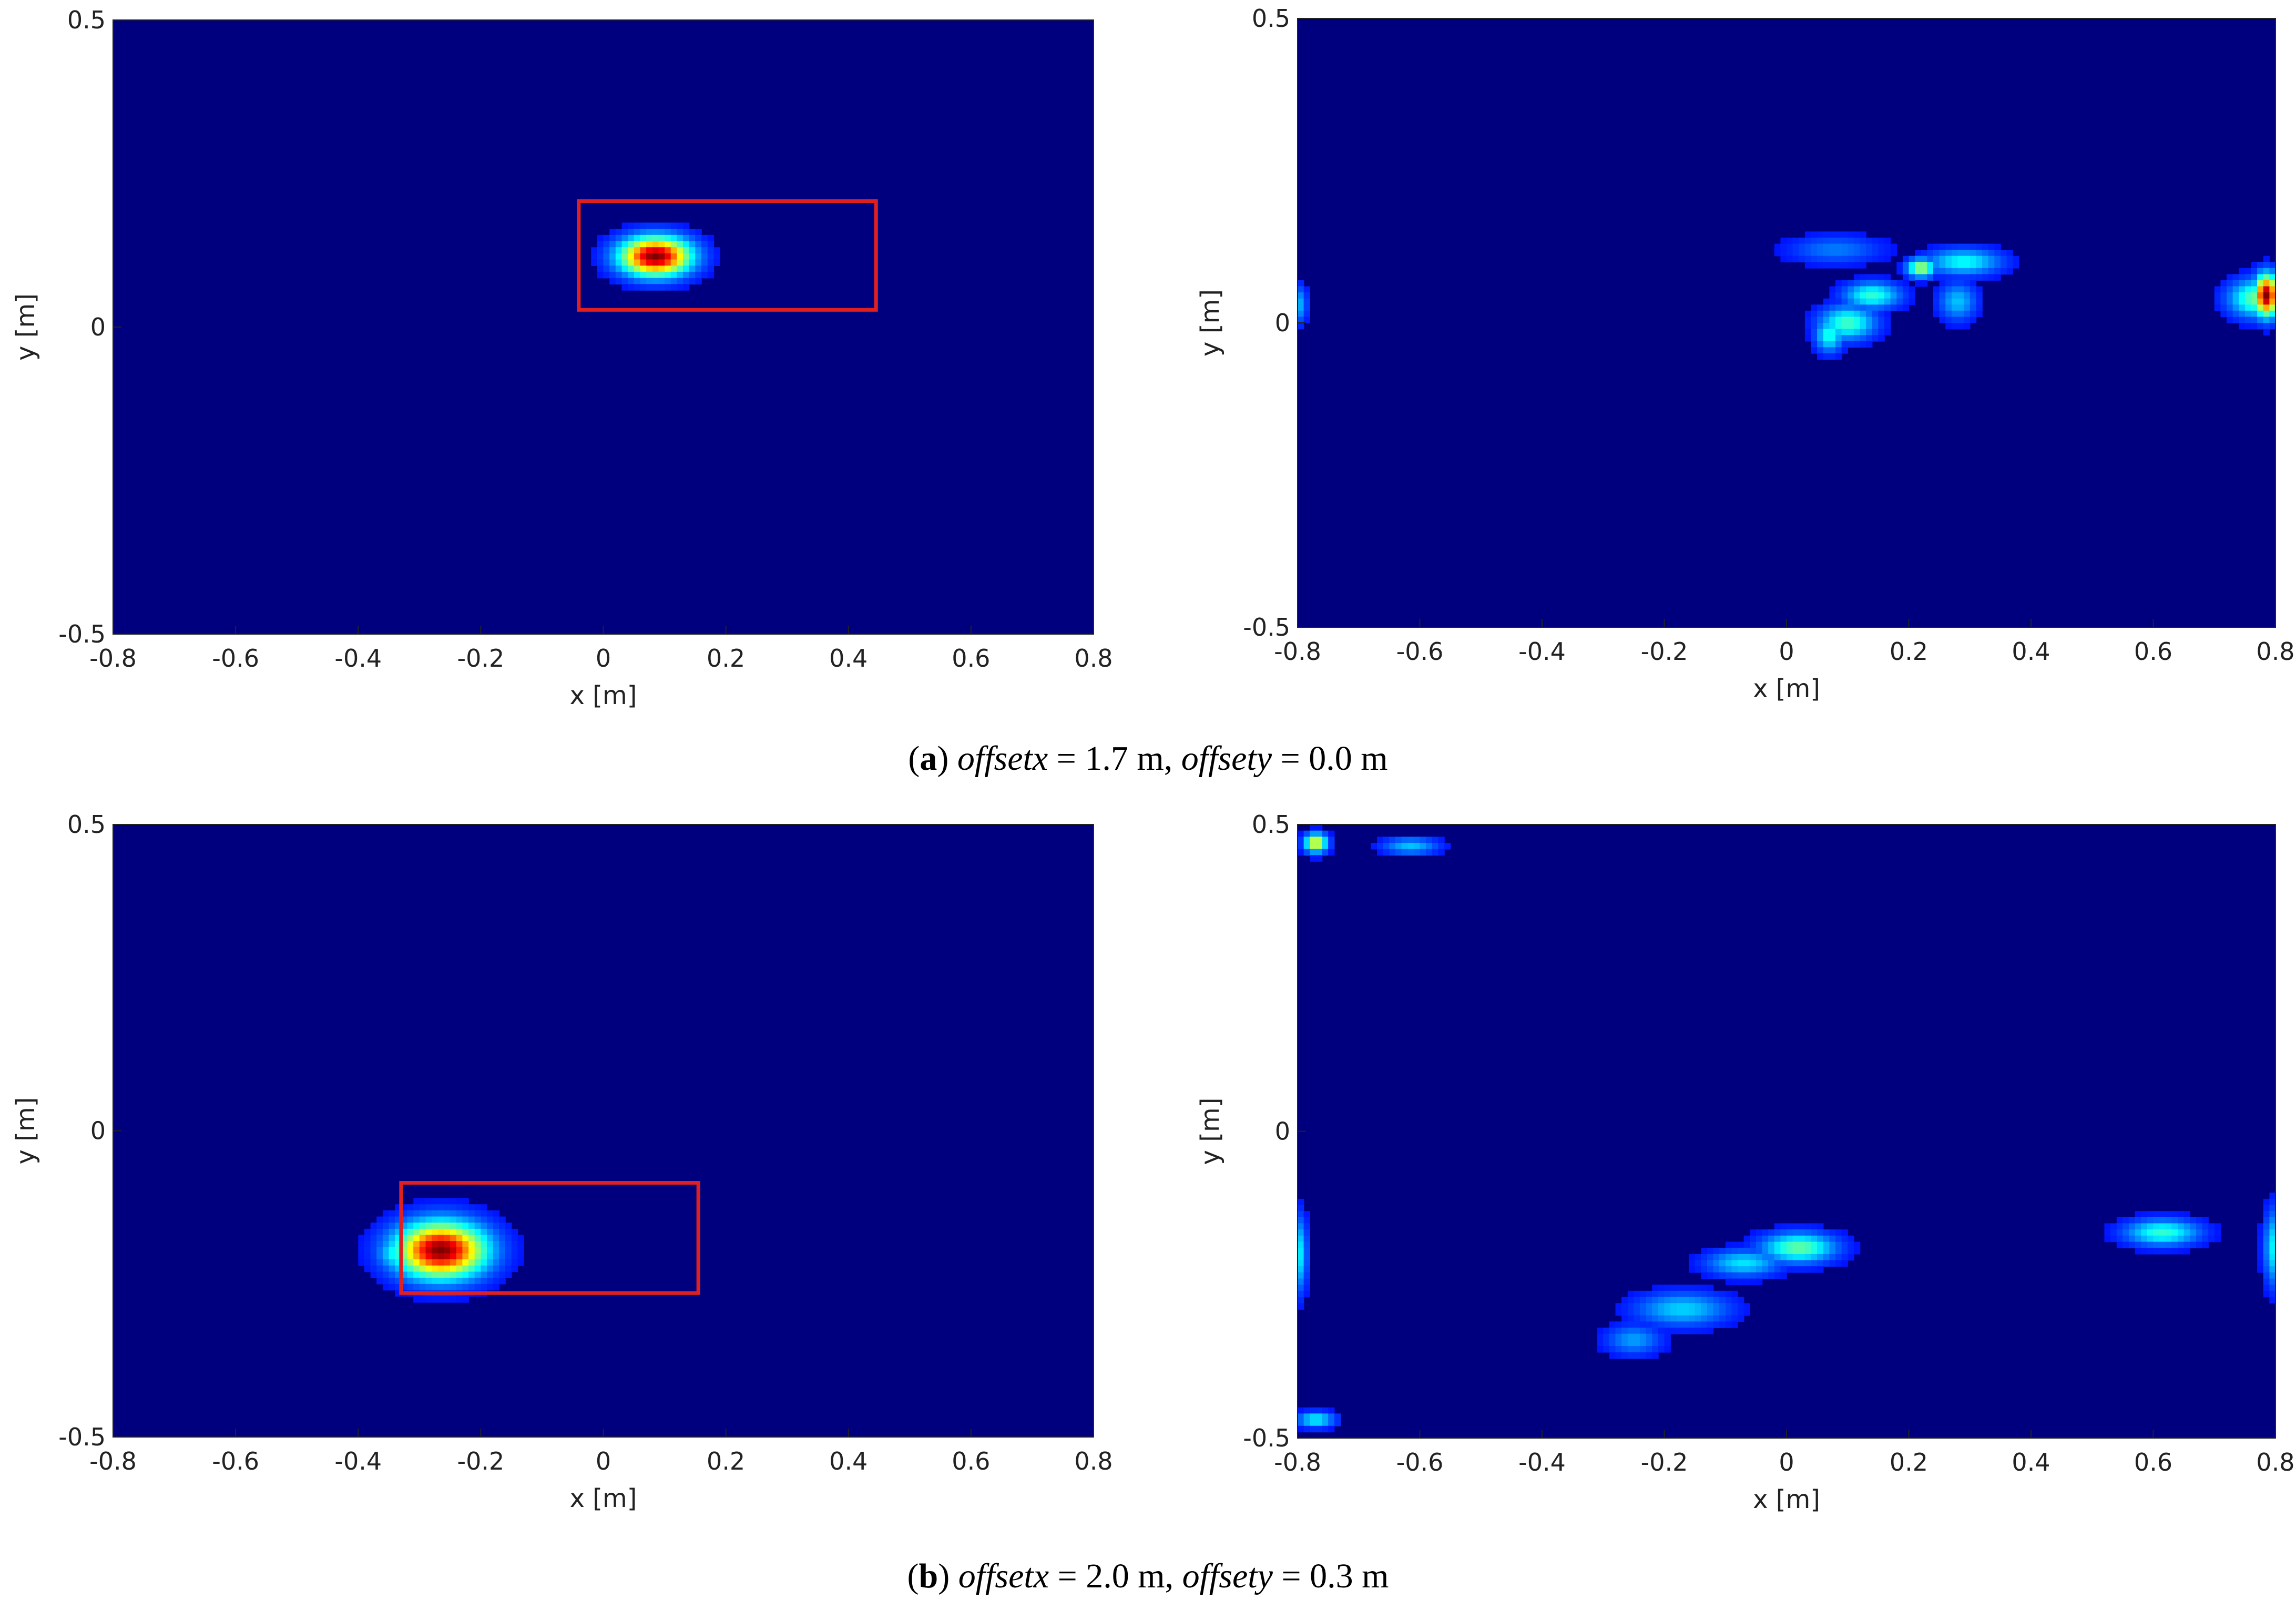  What do you see at coordinates (1330, 758) in the screenshot?
I see `caption-a-val2: = 0.0 m` at bounding box center [1330, 758].